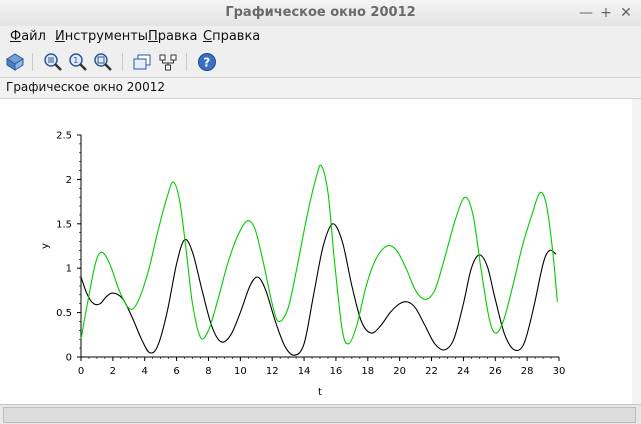  I want to click on status-bar, so click(320, 414).